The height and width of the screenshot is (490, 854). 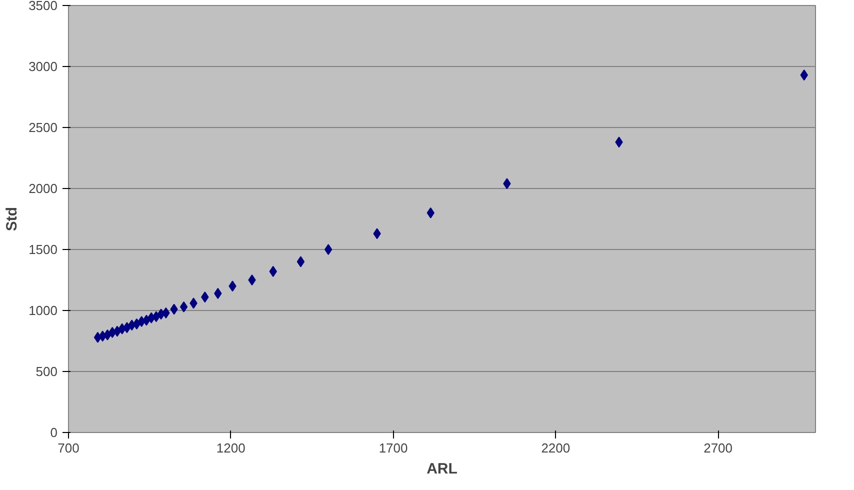 What do you see at coordinates (43, 188) in the screenshot?
I see `y-tick-label: 2000` at bounding box center [43, 188].